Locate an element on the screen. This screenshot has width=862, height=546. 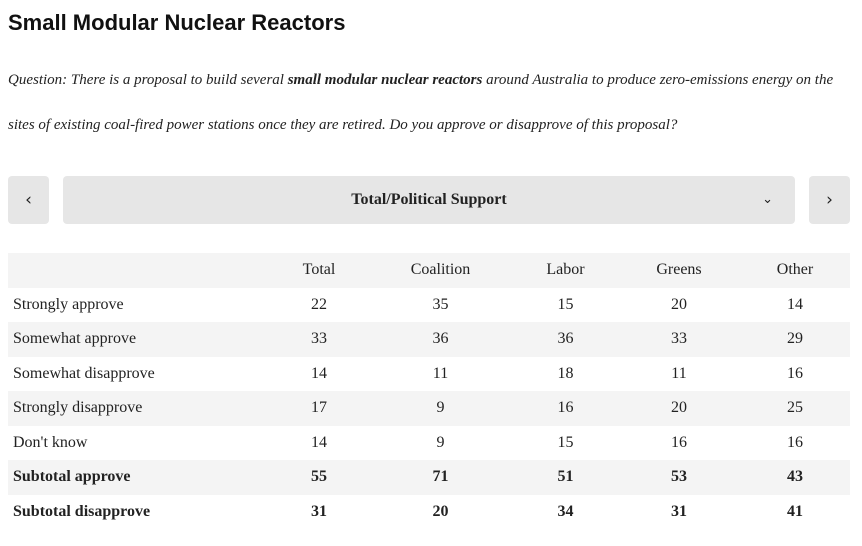
cell-total: 55 is located at coordinates (319, 477).